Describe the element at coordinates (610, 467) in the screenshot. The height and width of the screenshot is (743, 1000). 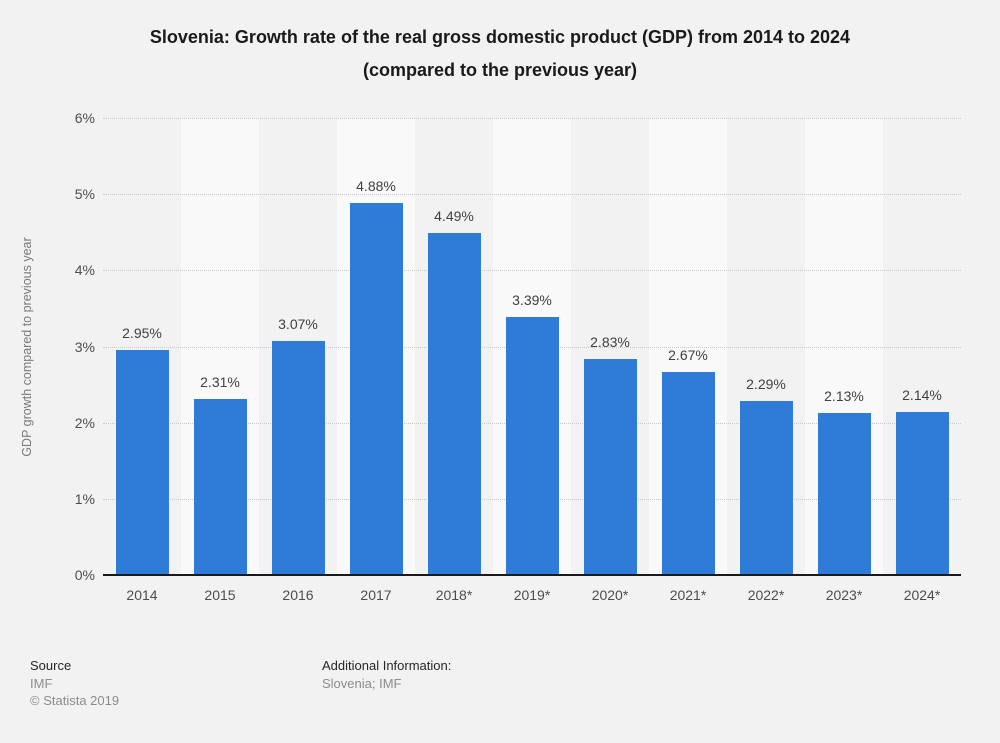
I see `bar-2020*` at that location.